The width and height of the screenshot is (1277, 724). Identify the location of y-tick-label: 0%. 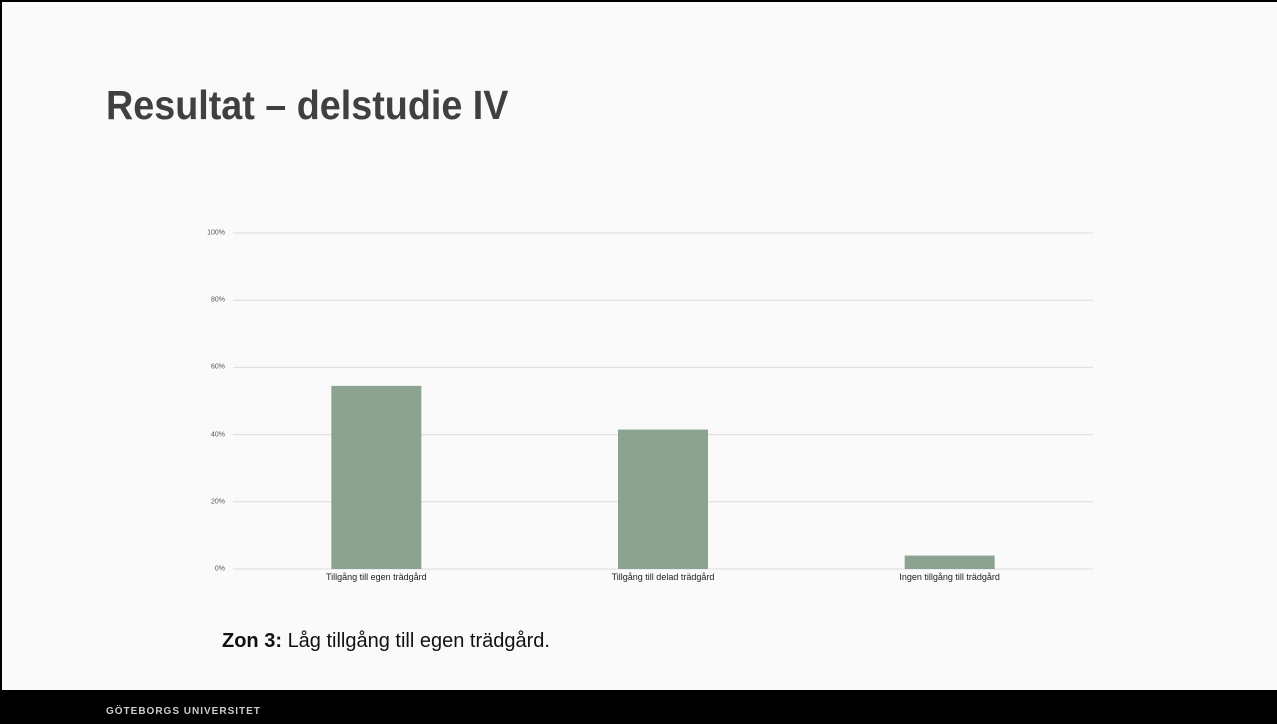
(219, 569).